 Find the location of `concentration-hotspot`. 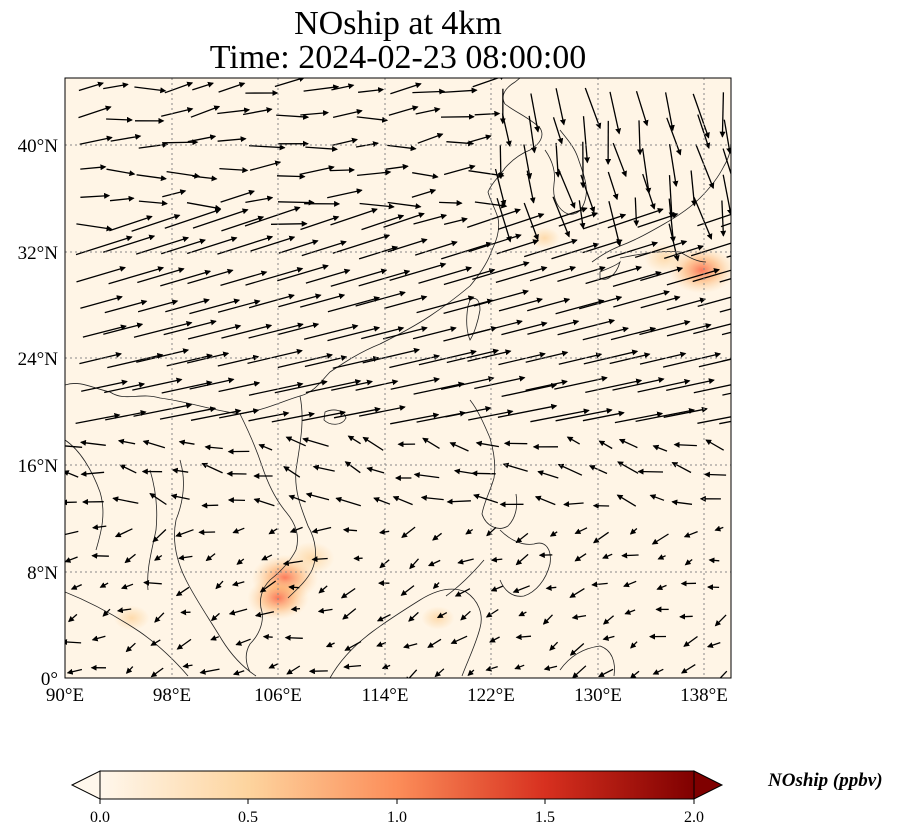

concentration-hotspot is located at coordinates (438, 618).